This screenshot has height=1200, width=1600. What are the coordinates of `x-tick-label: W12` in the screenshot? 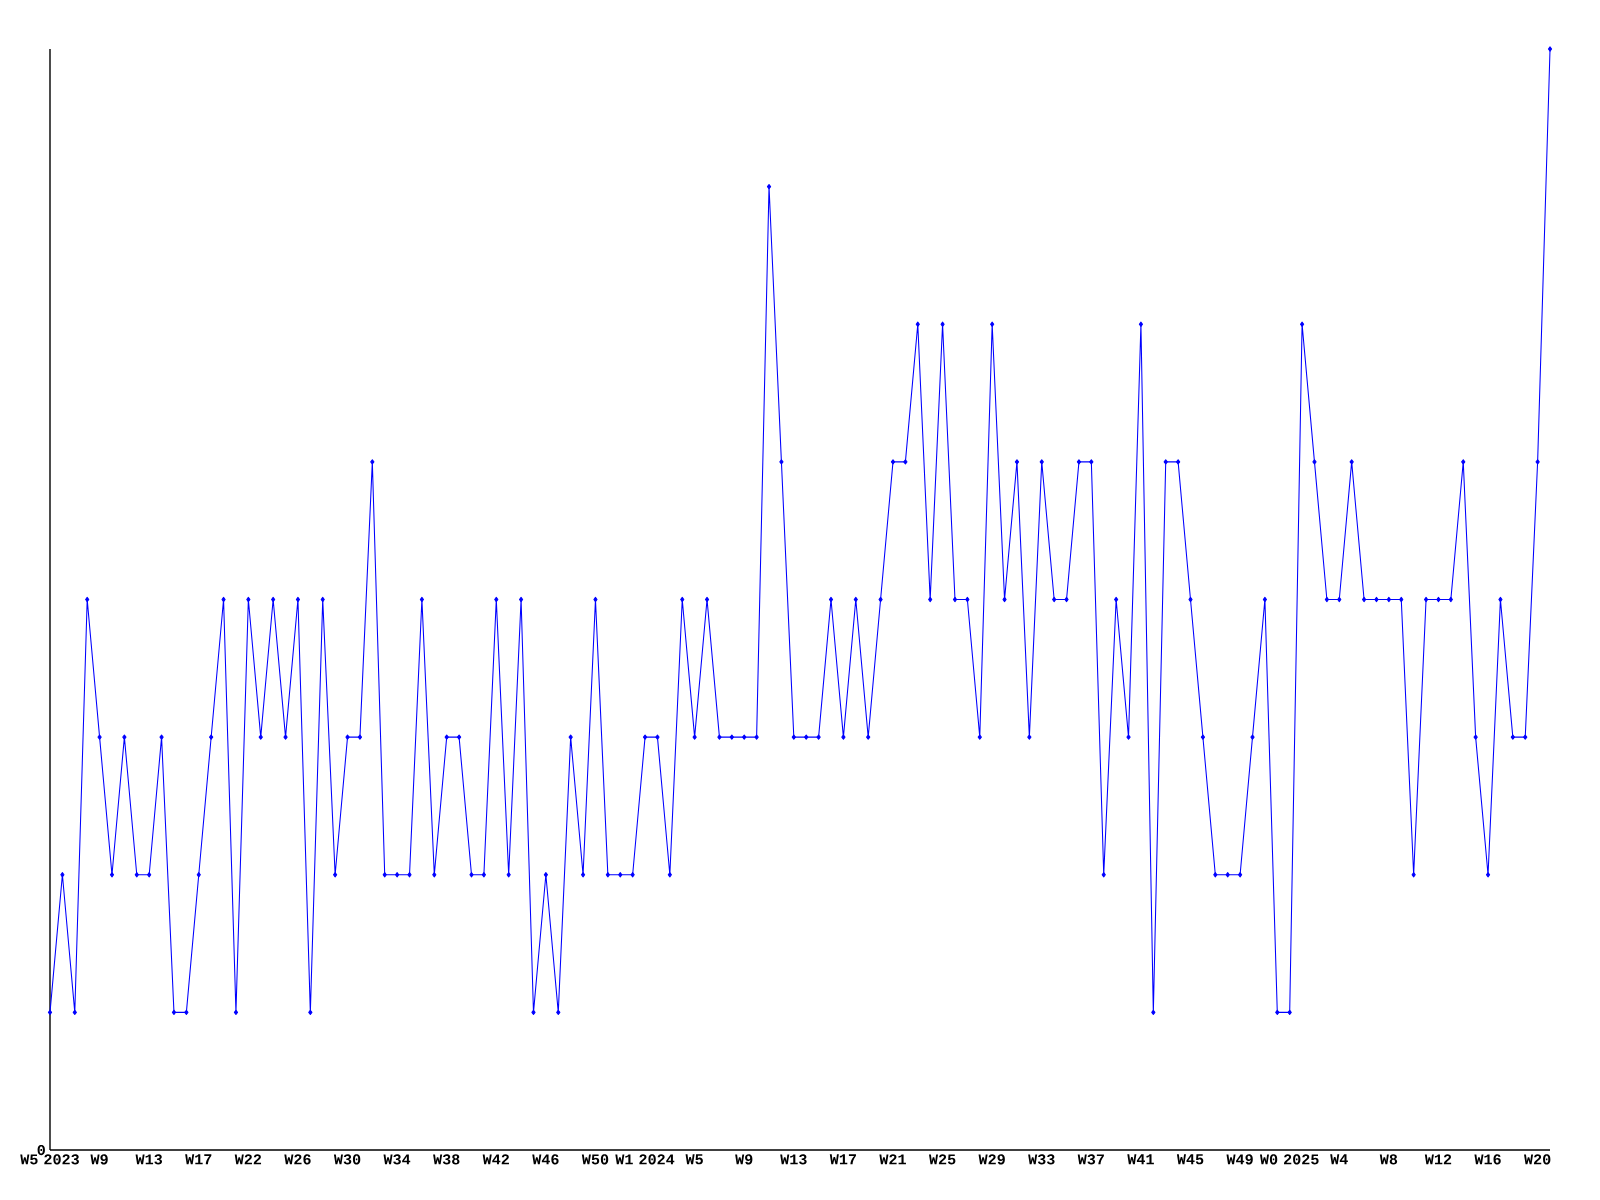 It's located at (1438, 1159).